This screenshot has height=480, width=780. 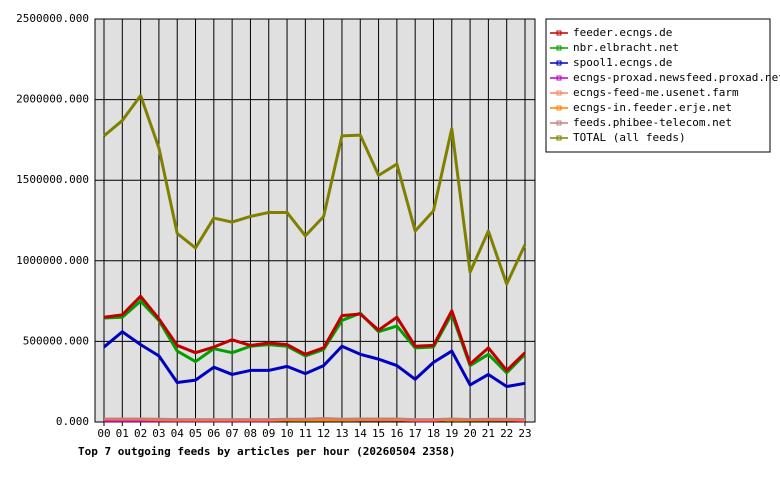 I want to click on legend-label: nbr.elbracht.net, so click(x=626, y=47).